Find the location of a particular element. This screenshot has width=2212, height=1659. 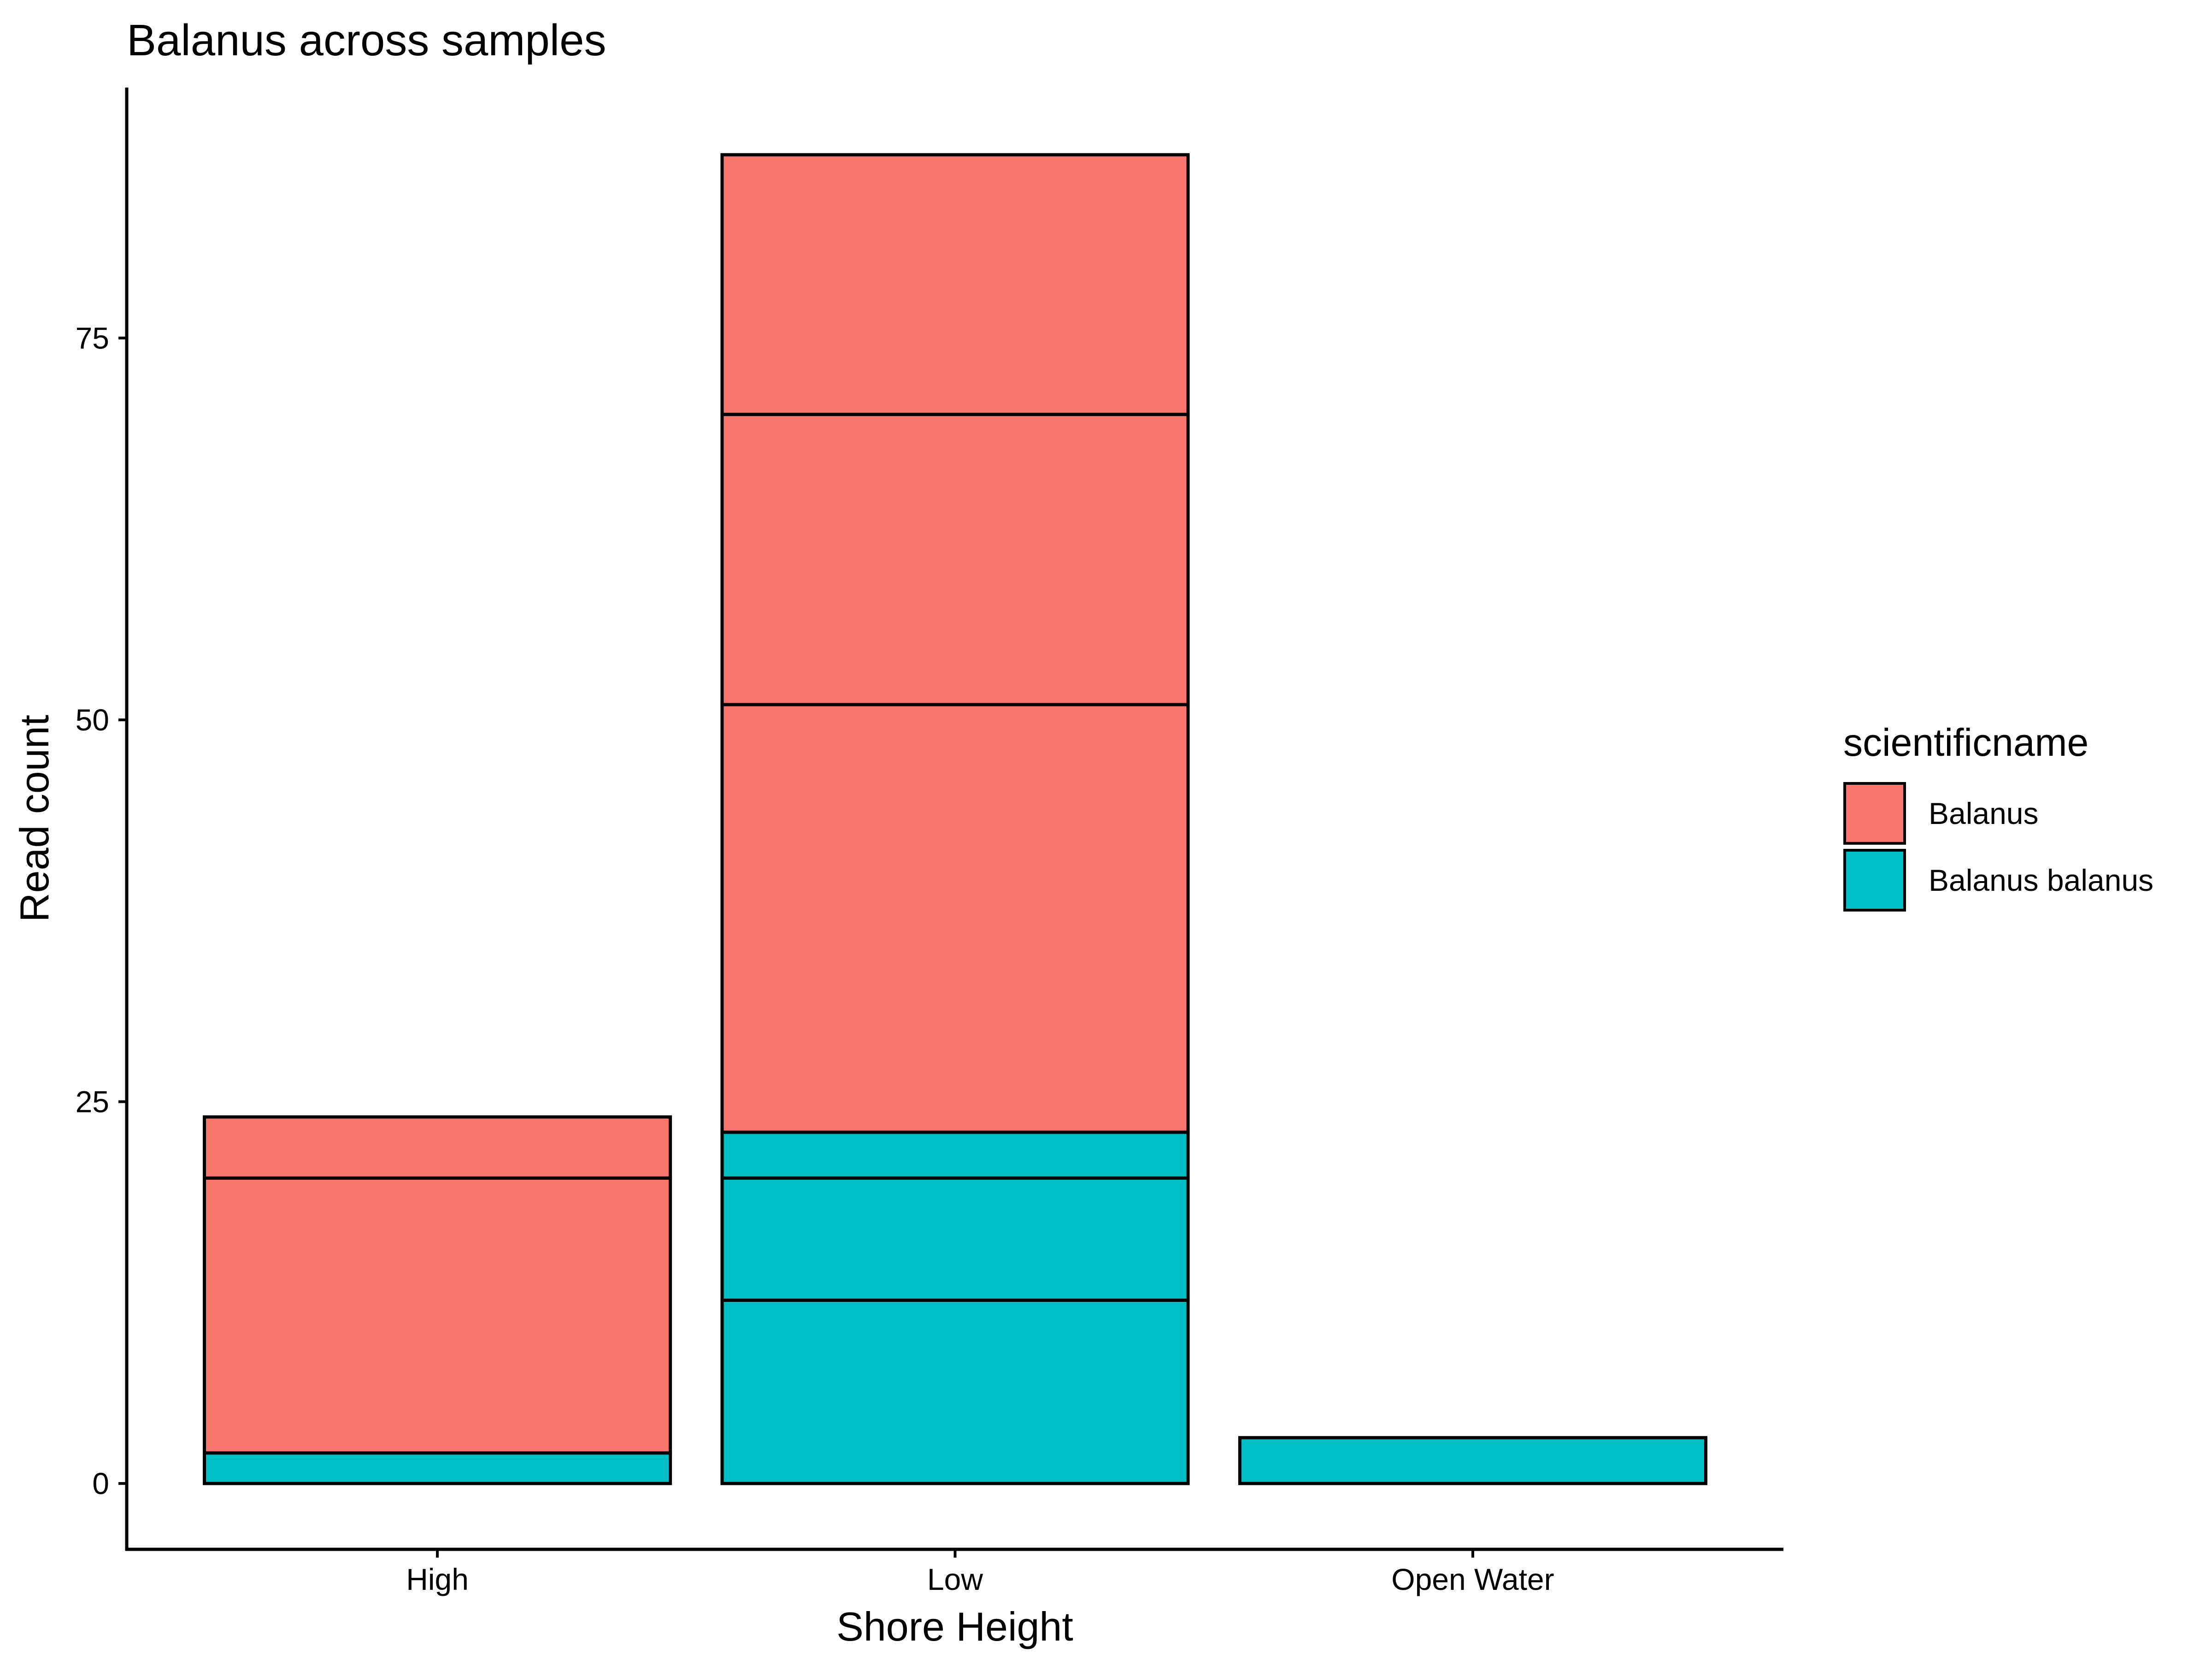

x-ticks: High Low Open Water is located at coordinates (980, 1572).